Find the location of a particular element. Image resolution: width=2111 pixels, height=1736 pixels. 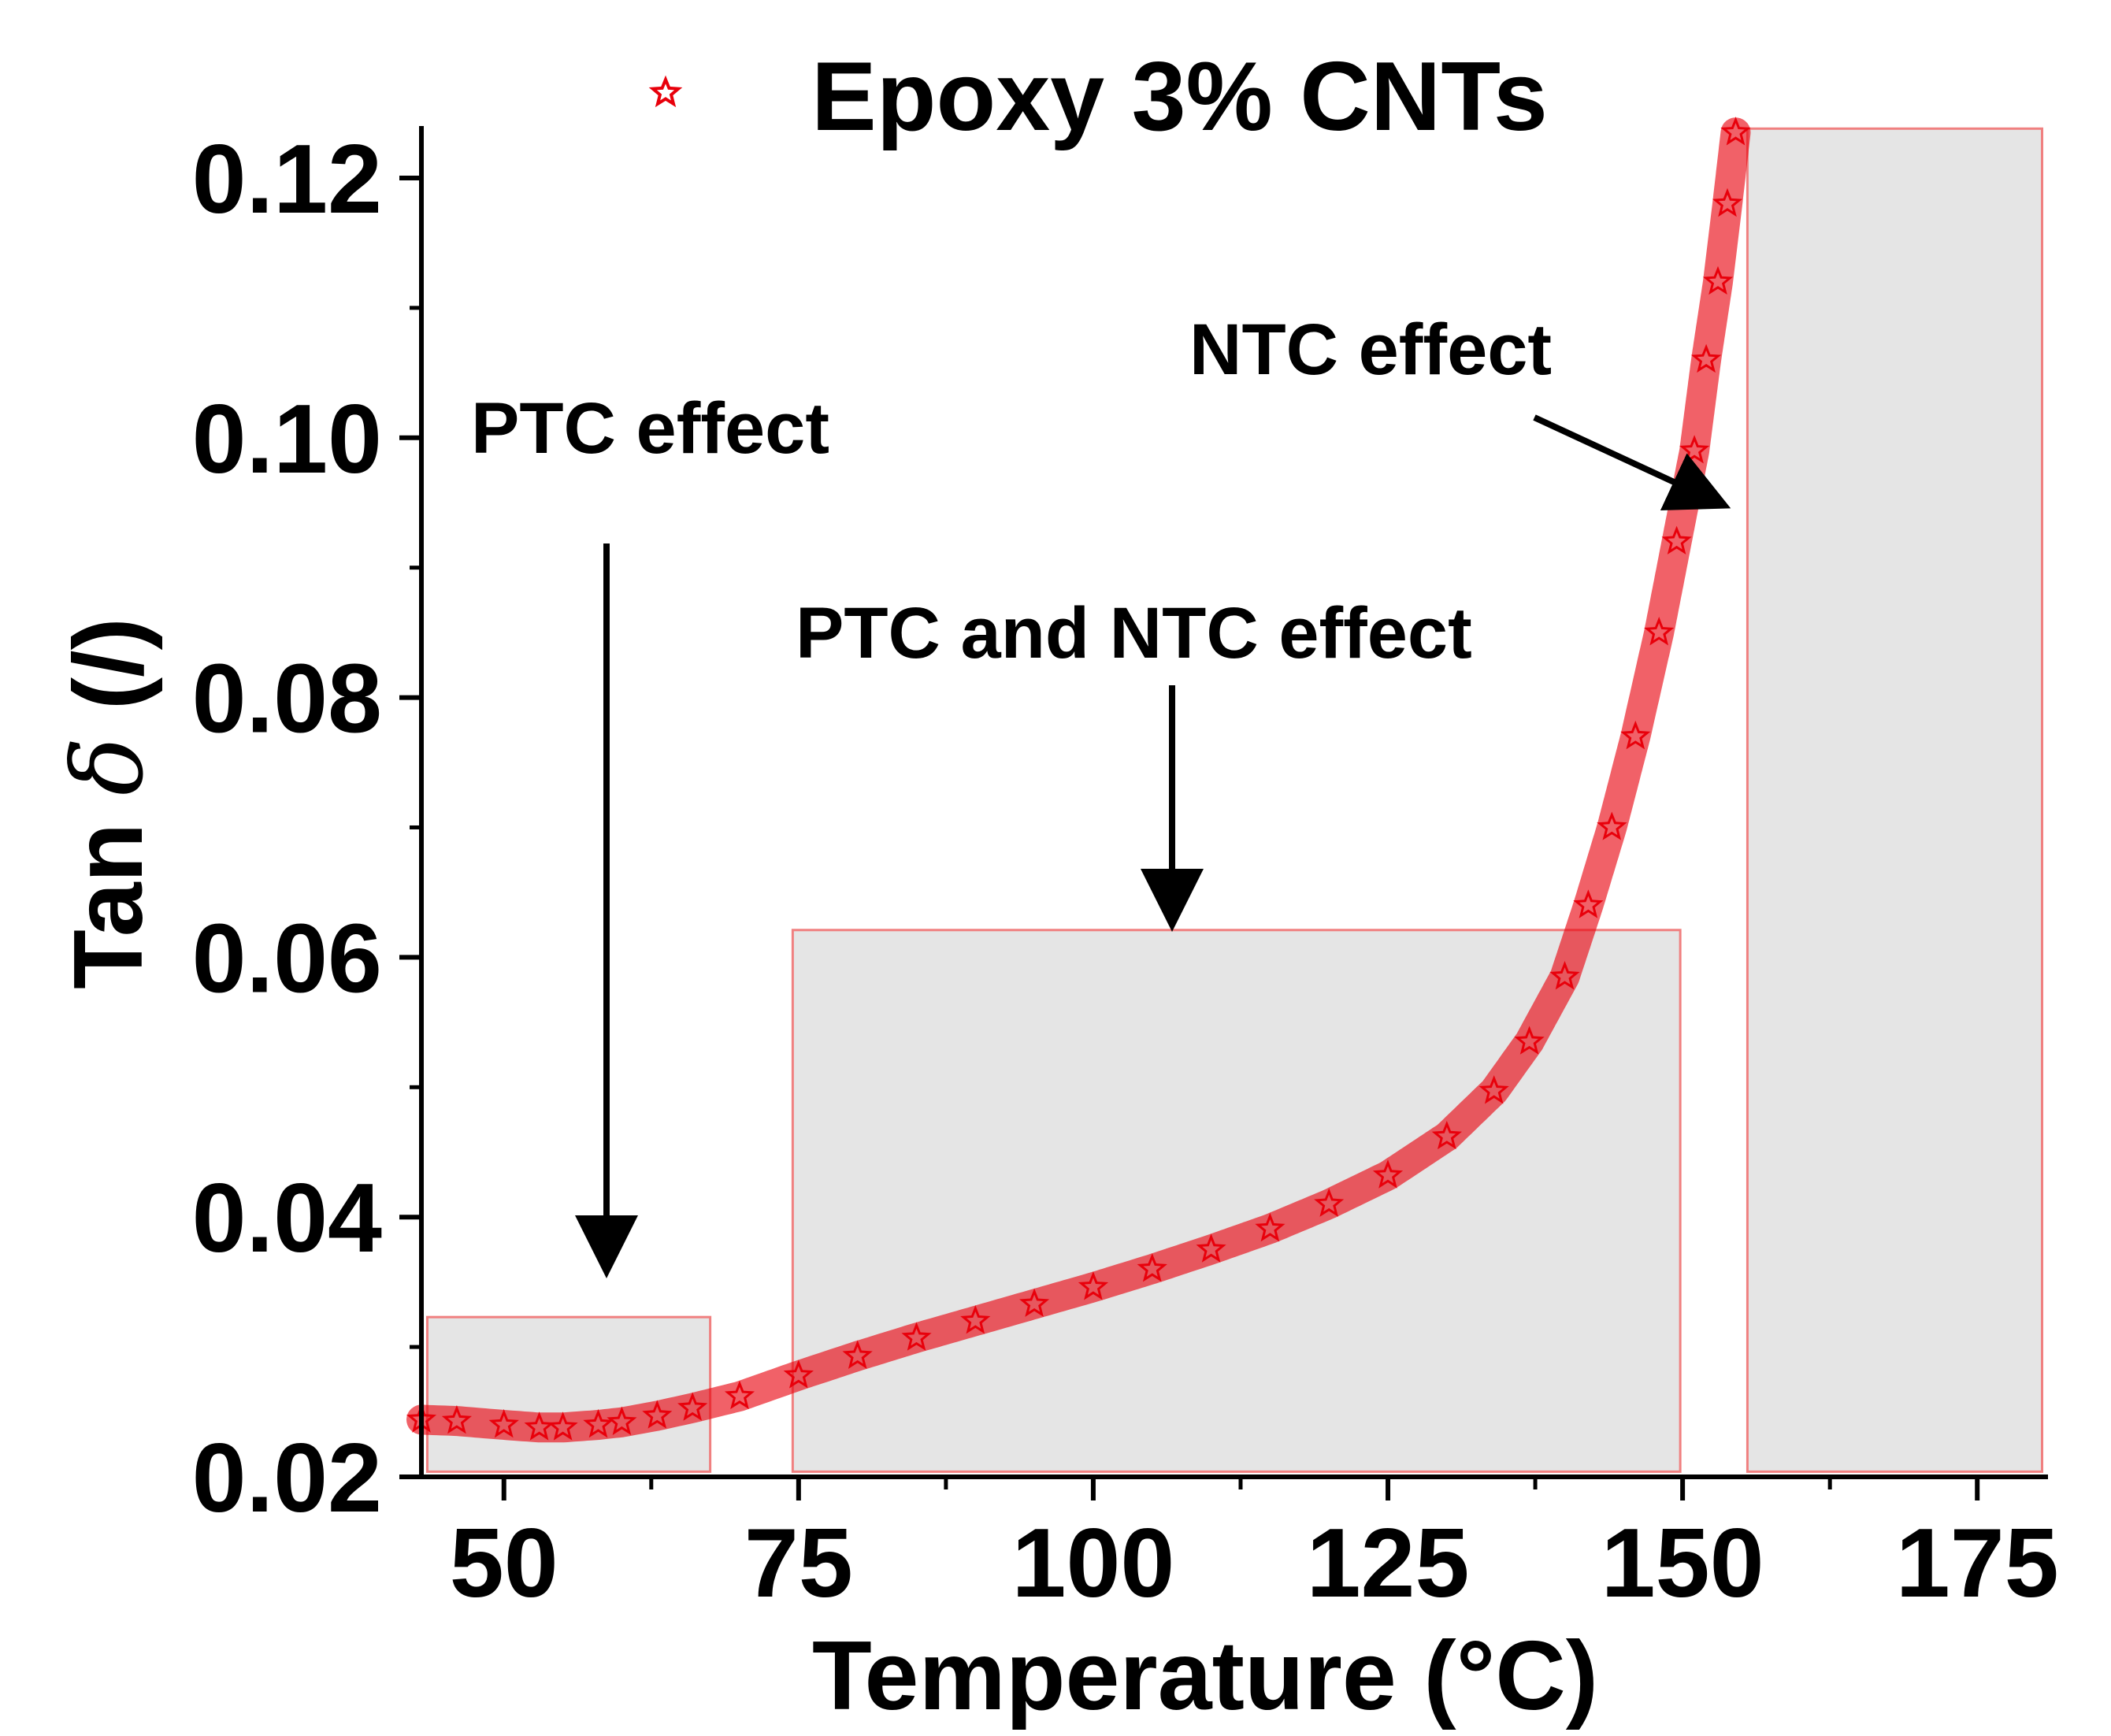

y-tick-label: 0.04 is located at coordinates (287, 1218).